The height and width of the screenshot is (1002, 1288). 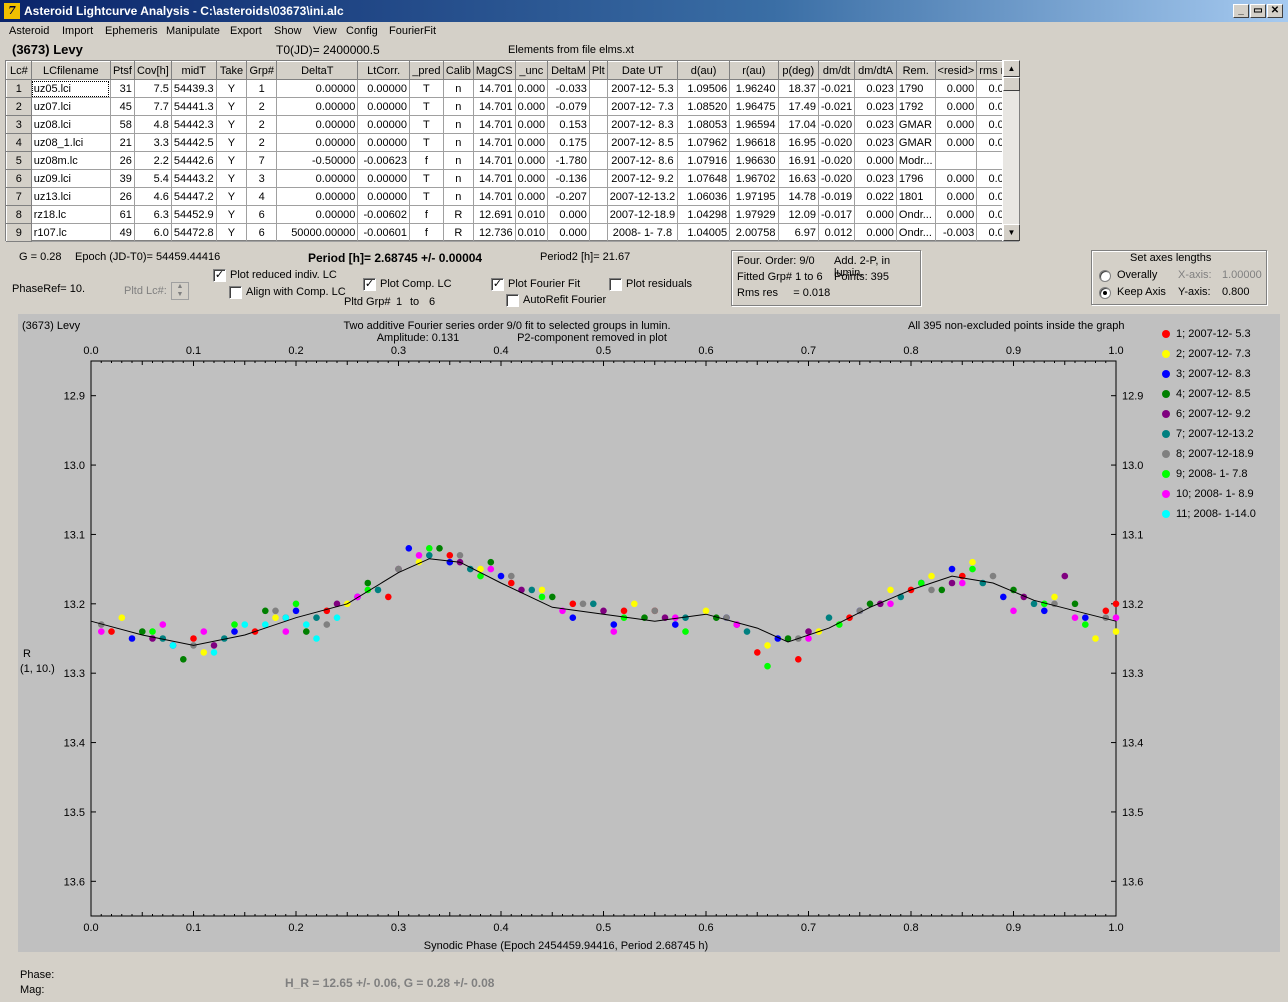 What do you see at coordinates (1242, 275) in the screenshot?
I see `x-axis-value: 1.00000` at bounding box center [1242, 275].